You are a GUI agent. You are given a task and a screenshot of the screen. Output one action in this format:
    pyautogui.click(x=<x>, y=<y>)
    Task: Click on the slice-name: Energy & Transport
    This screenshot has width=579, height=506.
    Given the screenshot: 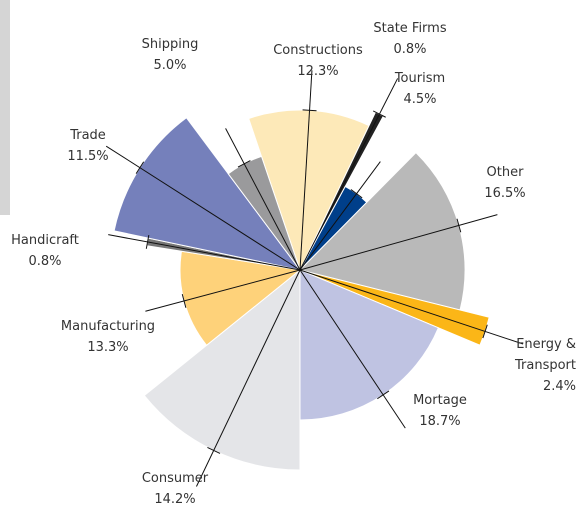 What is the action you would take?
    pyautogui.click(x=545, y=355)
    